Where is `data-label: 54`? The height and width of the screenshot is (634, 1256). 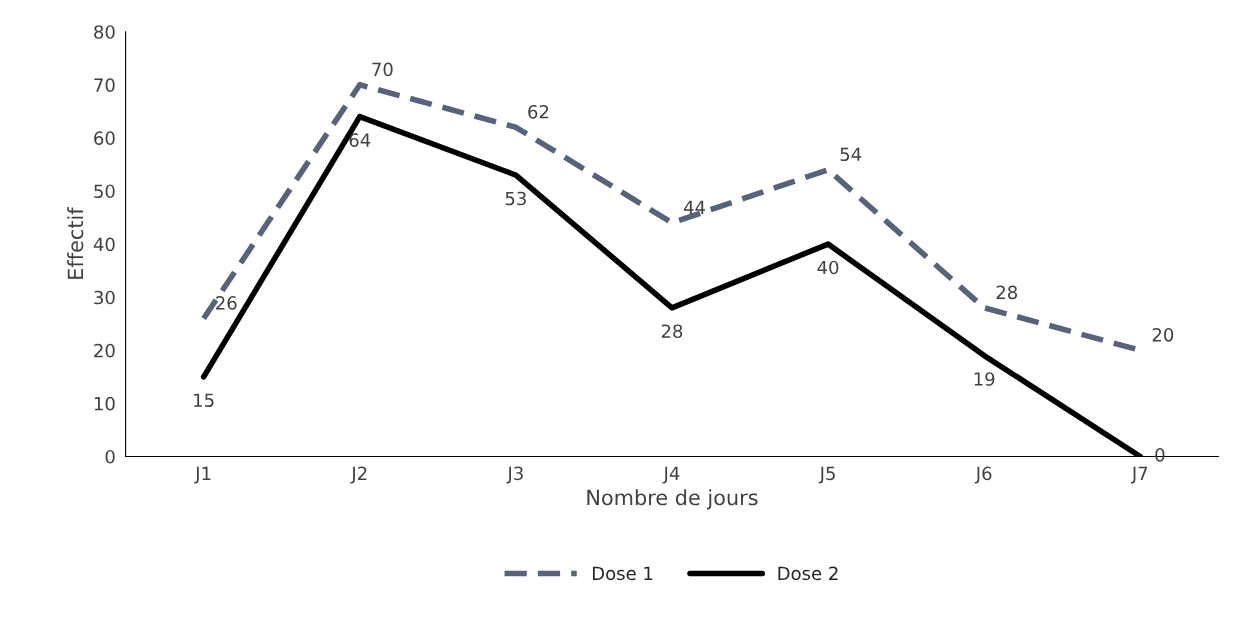 data-label: 54 is located at coordinates (851, 154).